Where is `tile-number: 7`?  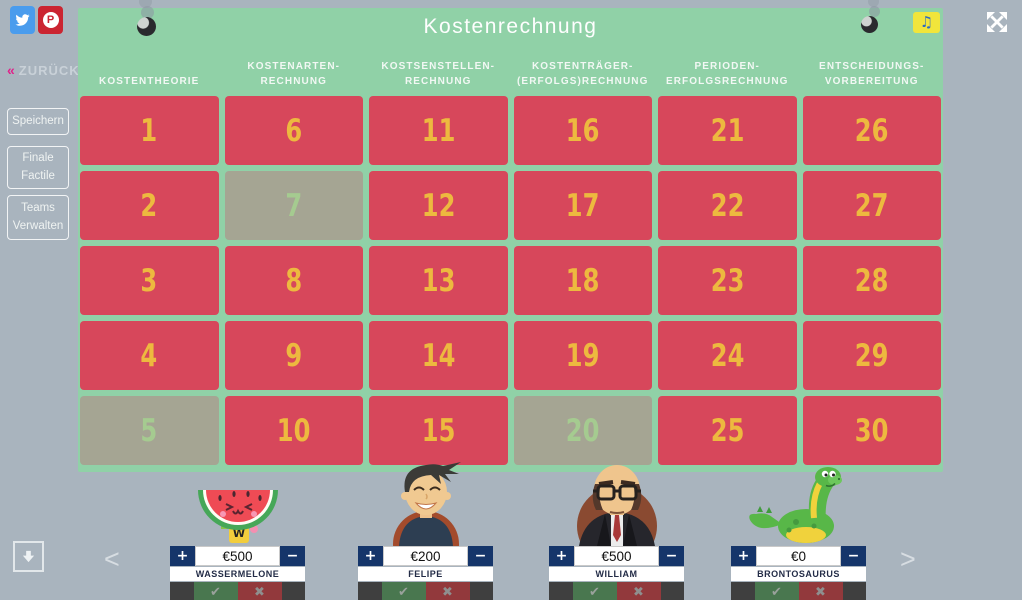
tile-number: 7 is located at coordinates (294, 205).